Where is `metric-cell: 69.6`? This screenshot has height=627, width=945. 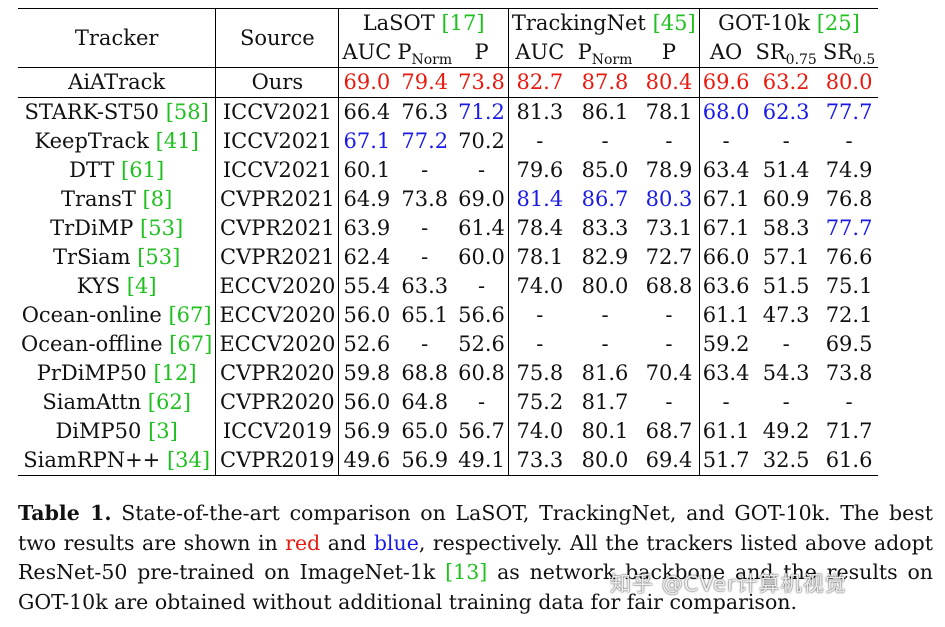 metric-cell: 69.6 is located at coordinates (726, 82).